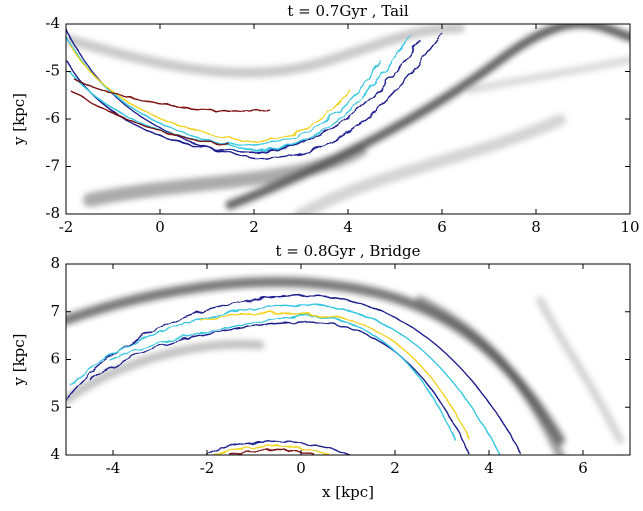 The image size is (643, 511). Describe the element at coordinates (113, 468) in the screenshot. I see `x-tick-label: -4` at that location.